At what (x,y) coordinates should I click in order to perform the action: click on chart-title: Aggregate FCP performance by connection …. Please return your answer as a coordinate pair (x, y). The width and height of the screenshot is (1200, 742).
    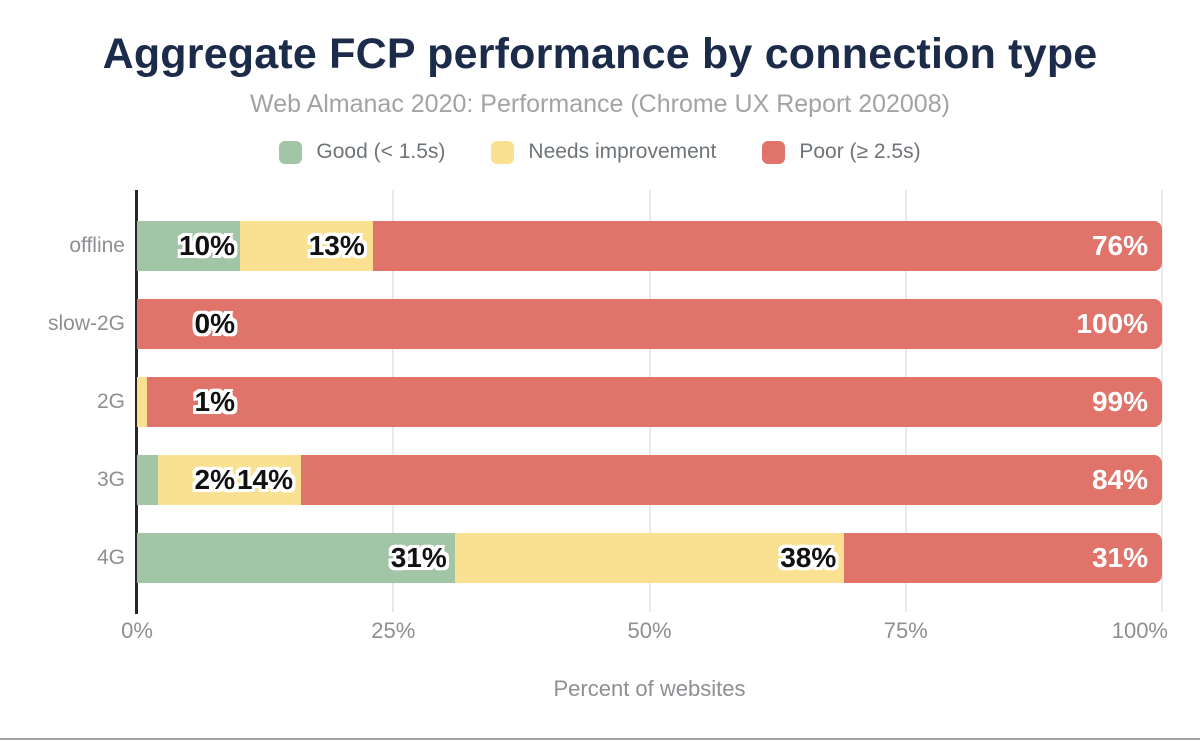
    Looking at the image, I should click on (600, 54).